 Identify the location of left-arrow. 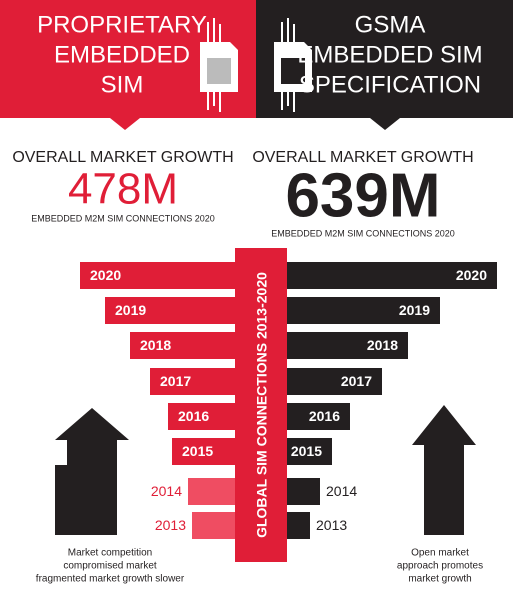
(92, 471).